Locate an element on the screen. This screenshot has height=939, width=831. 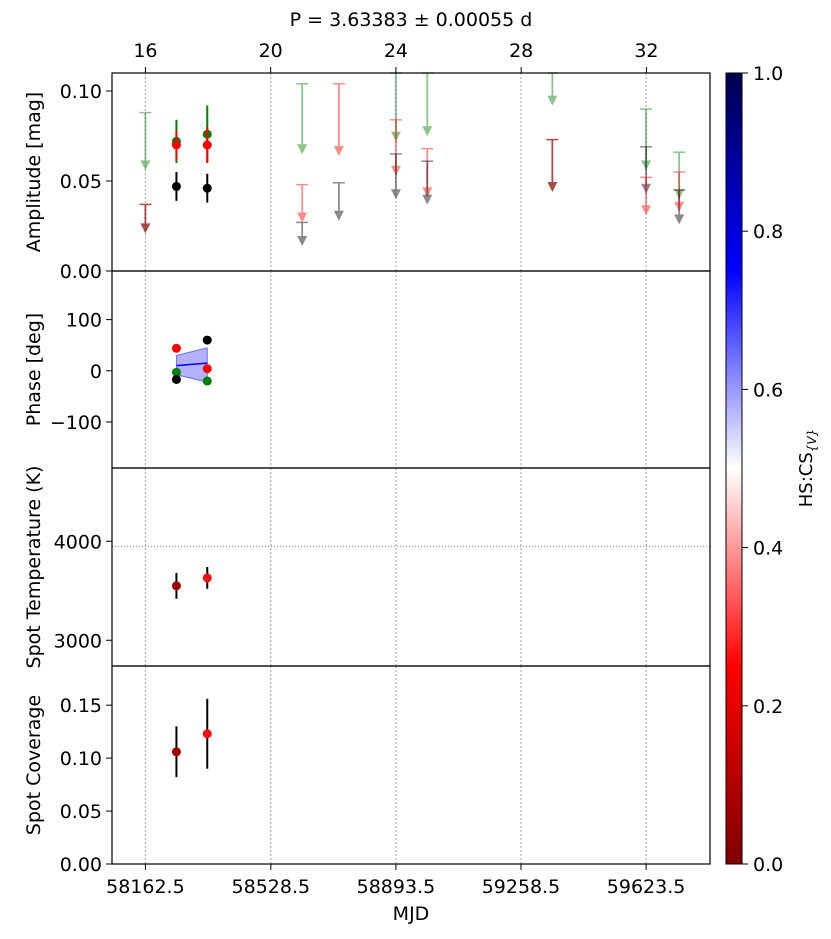
y-axis-label: Spot Coverage is located at coordinates (34, 765).